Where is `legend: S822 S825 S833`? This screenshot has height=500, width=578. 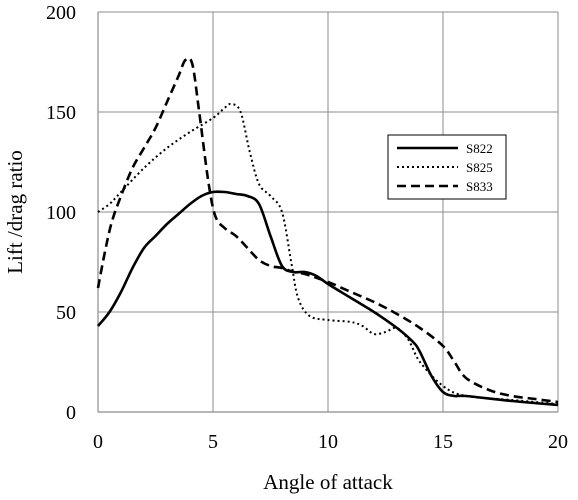 legend: S822 S825 S833 is located at coordinates (447, 167).